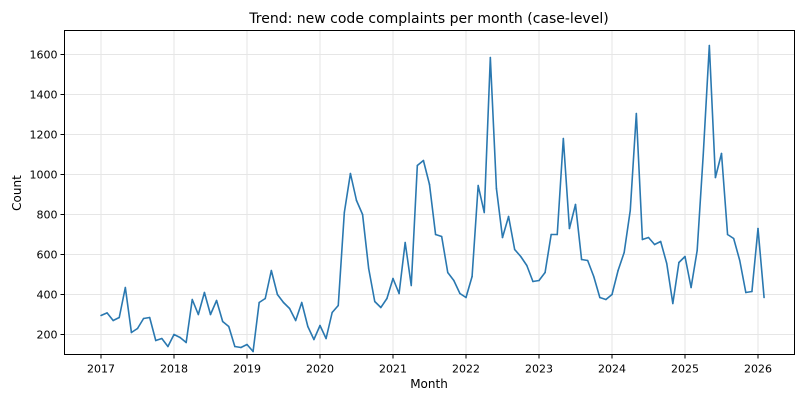 This screenshot has width=806, height=403. Describe the element at coordinates (247, 369) in the screenshot. I see `x-tick-label: 2019` at that location.